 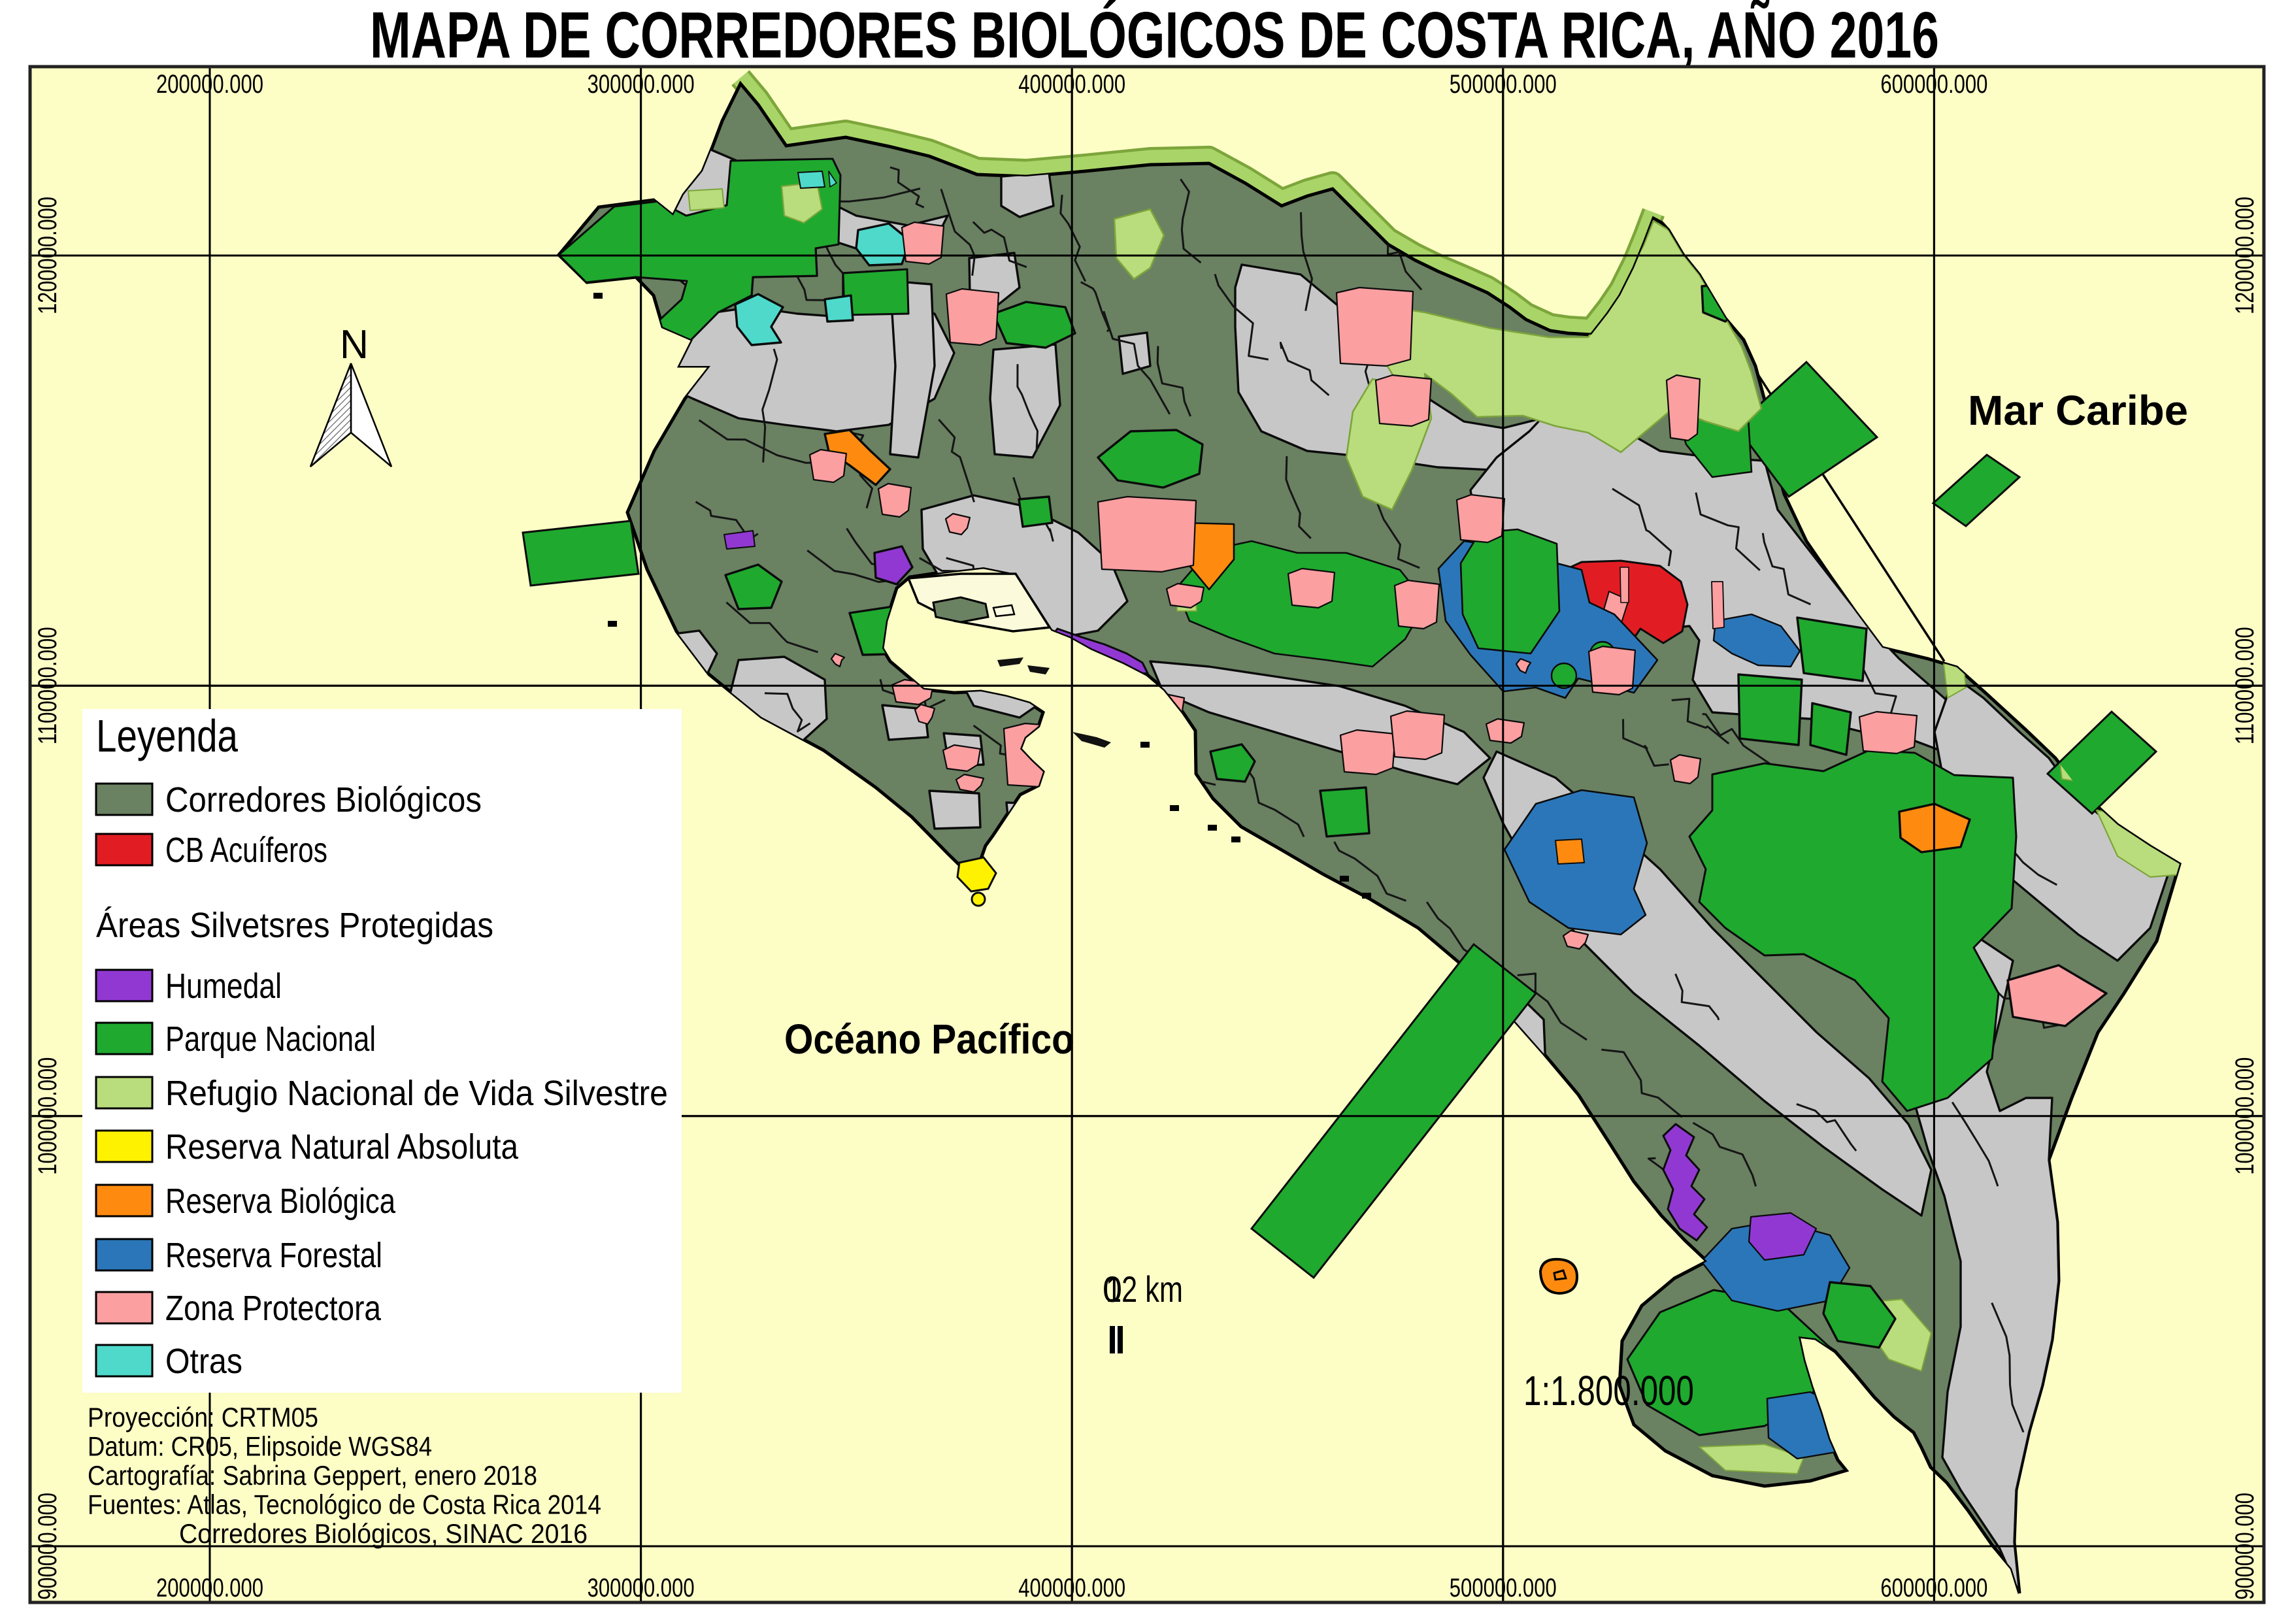 What do you see at coordinates (280, 1201) in the screenshot?
I see `svg-text: Reserva Biológica` at bounding box center [280, 1201].